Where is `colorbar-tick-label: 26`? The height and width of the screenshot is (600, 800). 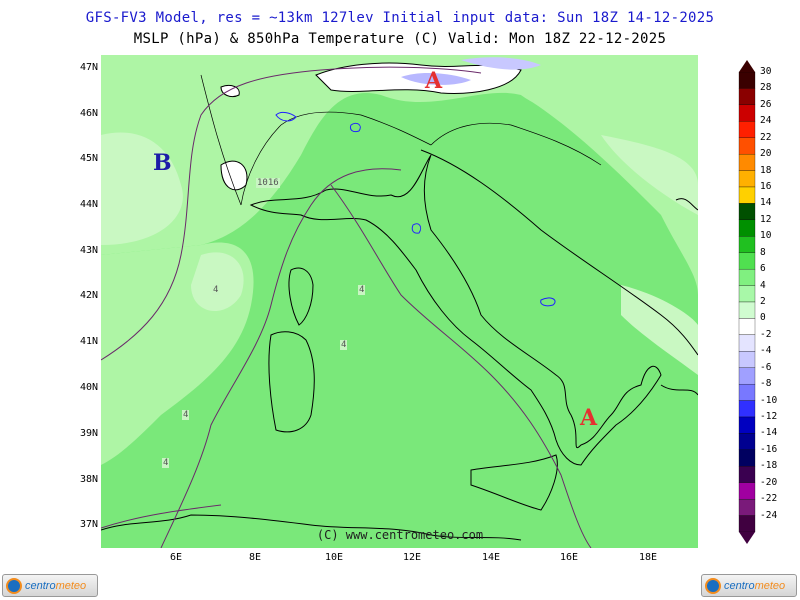 colorbar-tick-label: 26 is located at coordinates (766, 104).